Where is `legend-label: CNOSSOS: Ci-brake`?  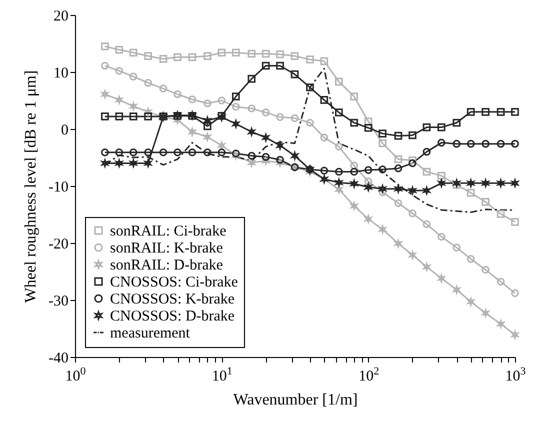 legend-label: CNOSSOS: Ci-brake is located at coordinates (174, 282).